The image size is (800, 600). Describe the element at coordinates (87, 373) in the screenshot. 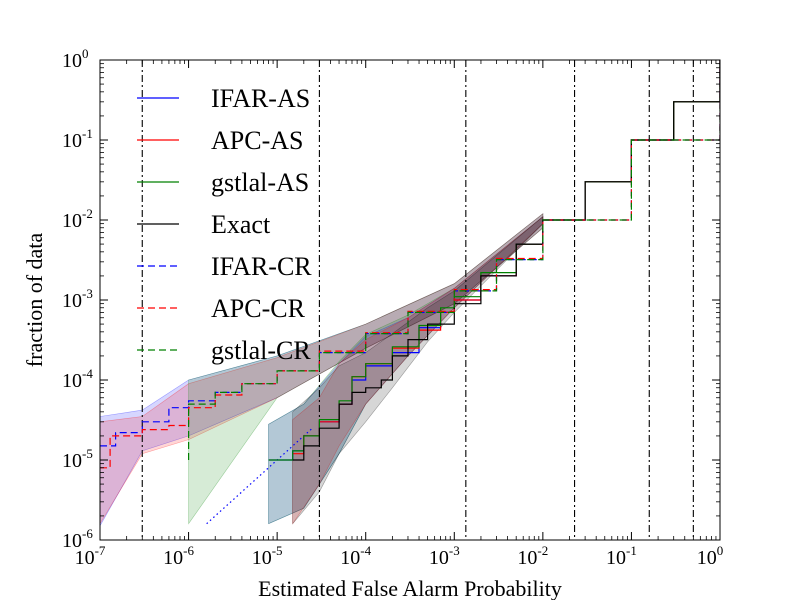

I see `y-tick-exponent: -4` at that location.